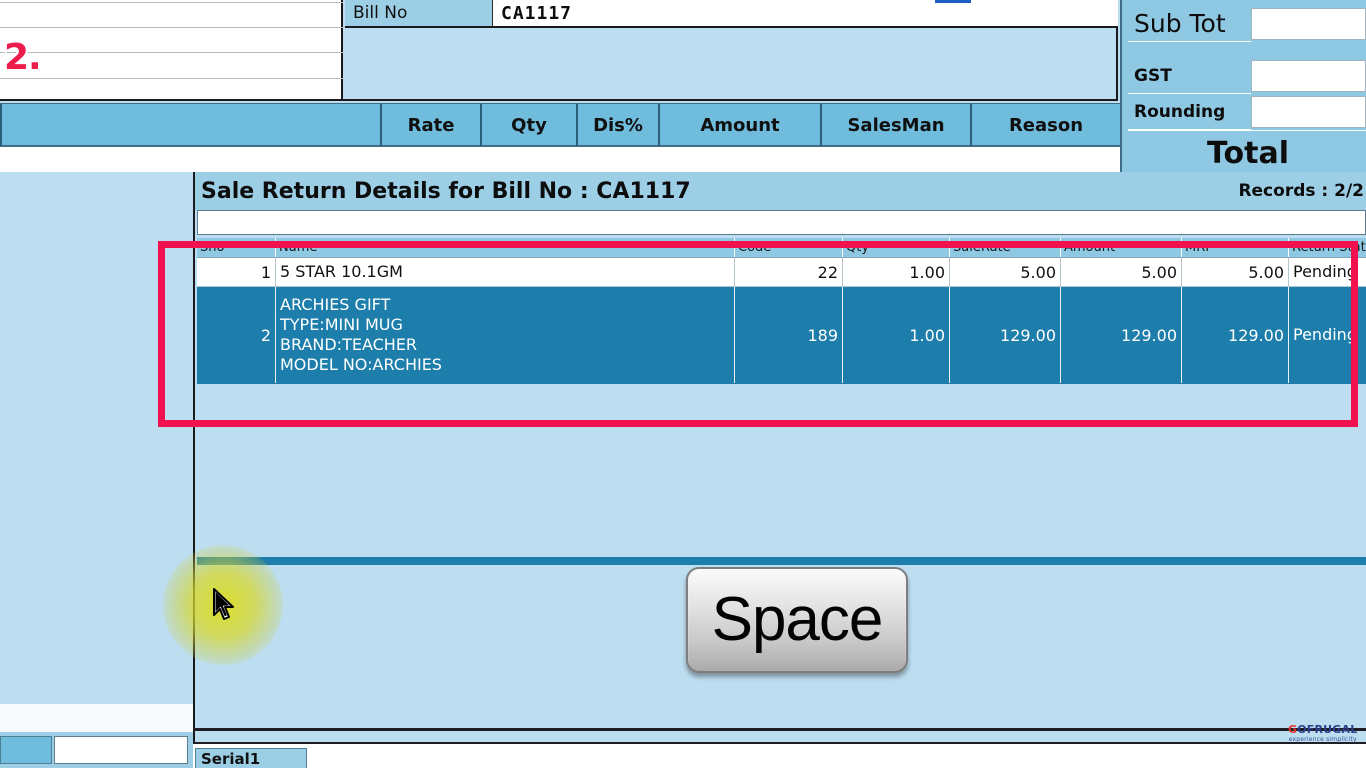 The image size is (1366, 768). What do you see at coordinates (1189, 76) in the screenshot?
I see `gst-label: GST` at bounding box center [1189, 76].